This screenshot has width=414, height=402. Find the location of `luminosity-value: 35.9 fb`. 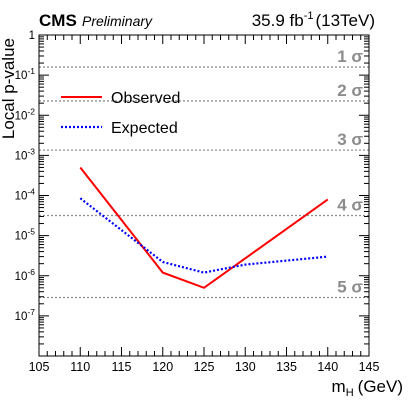

luminosity-value: 35.9 fb is located at coordinates (278, 20).